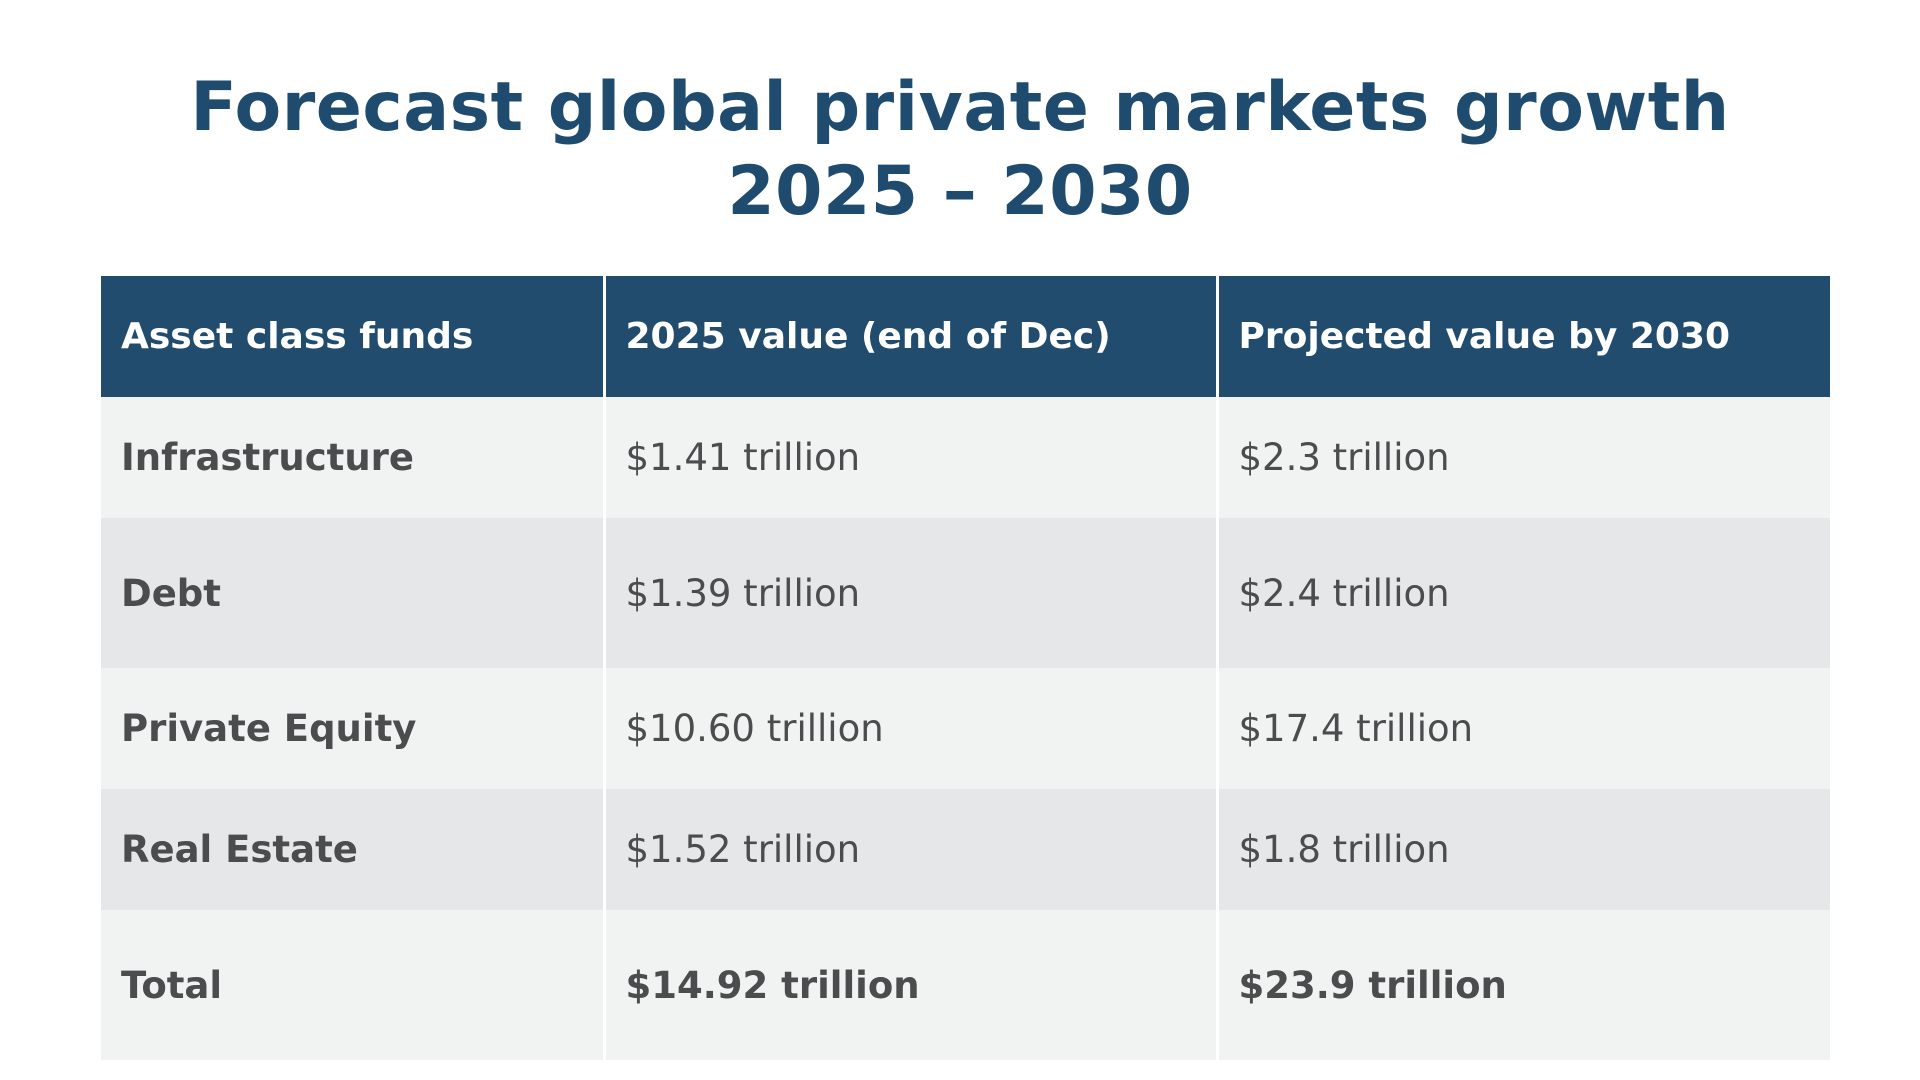 The width and height of the screenshot is (1920, 1080). Describe the element at coordinates (1523, 457) in the screenshot. I see `cell-2030-value: $2.3 trillion` at that location.